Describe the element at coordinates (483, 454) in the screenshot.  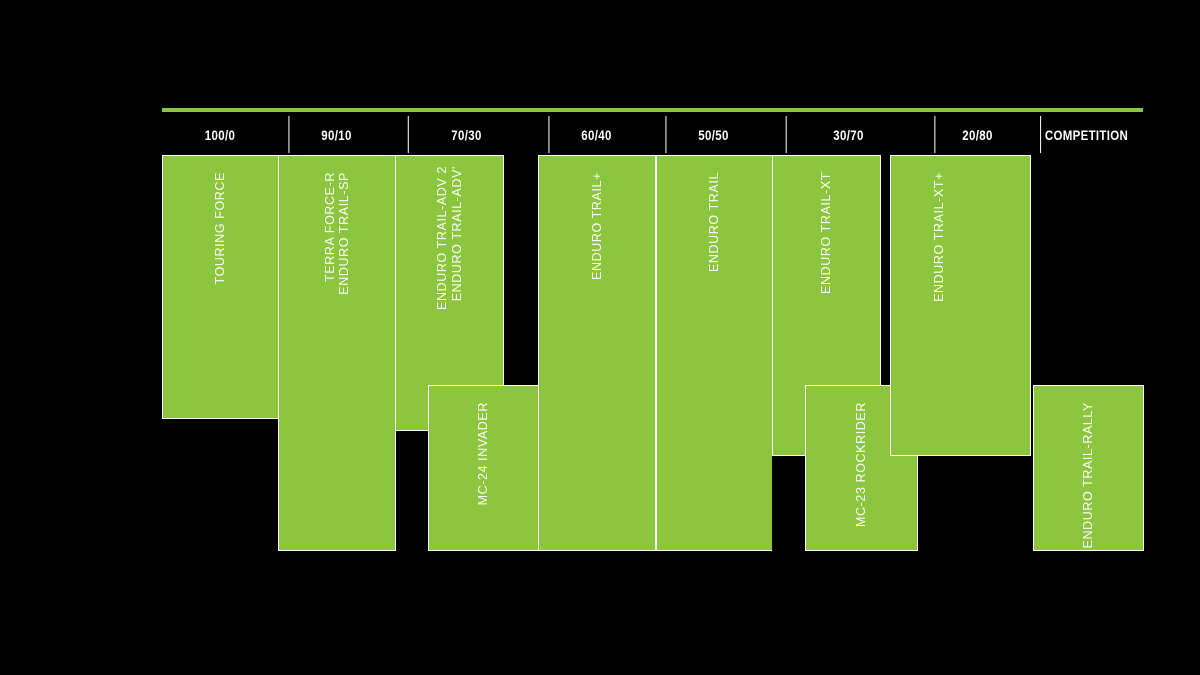
I see `bar-label-mc24-invader: MC-24 INVADER` at that location.